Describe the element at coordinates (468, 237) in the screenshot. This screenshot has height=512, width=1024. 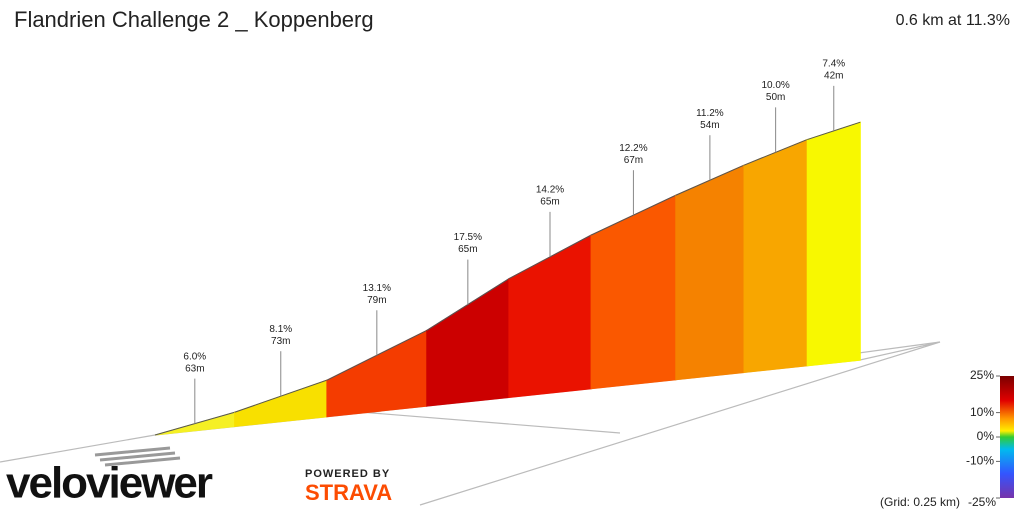
I see `gradient-label: 17.5%` at that location.